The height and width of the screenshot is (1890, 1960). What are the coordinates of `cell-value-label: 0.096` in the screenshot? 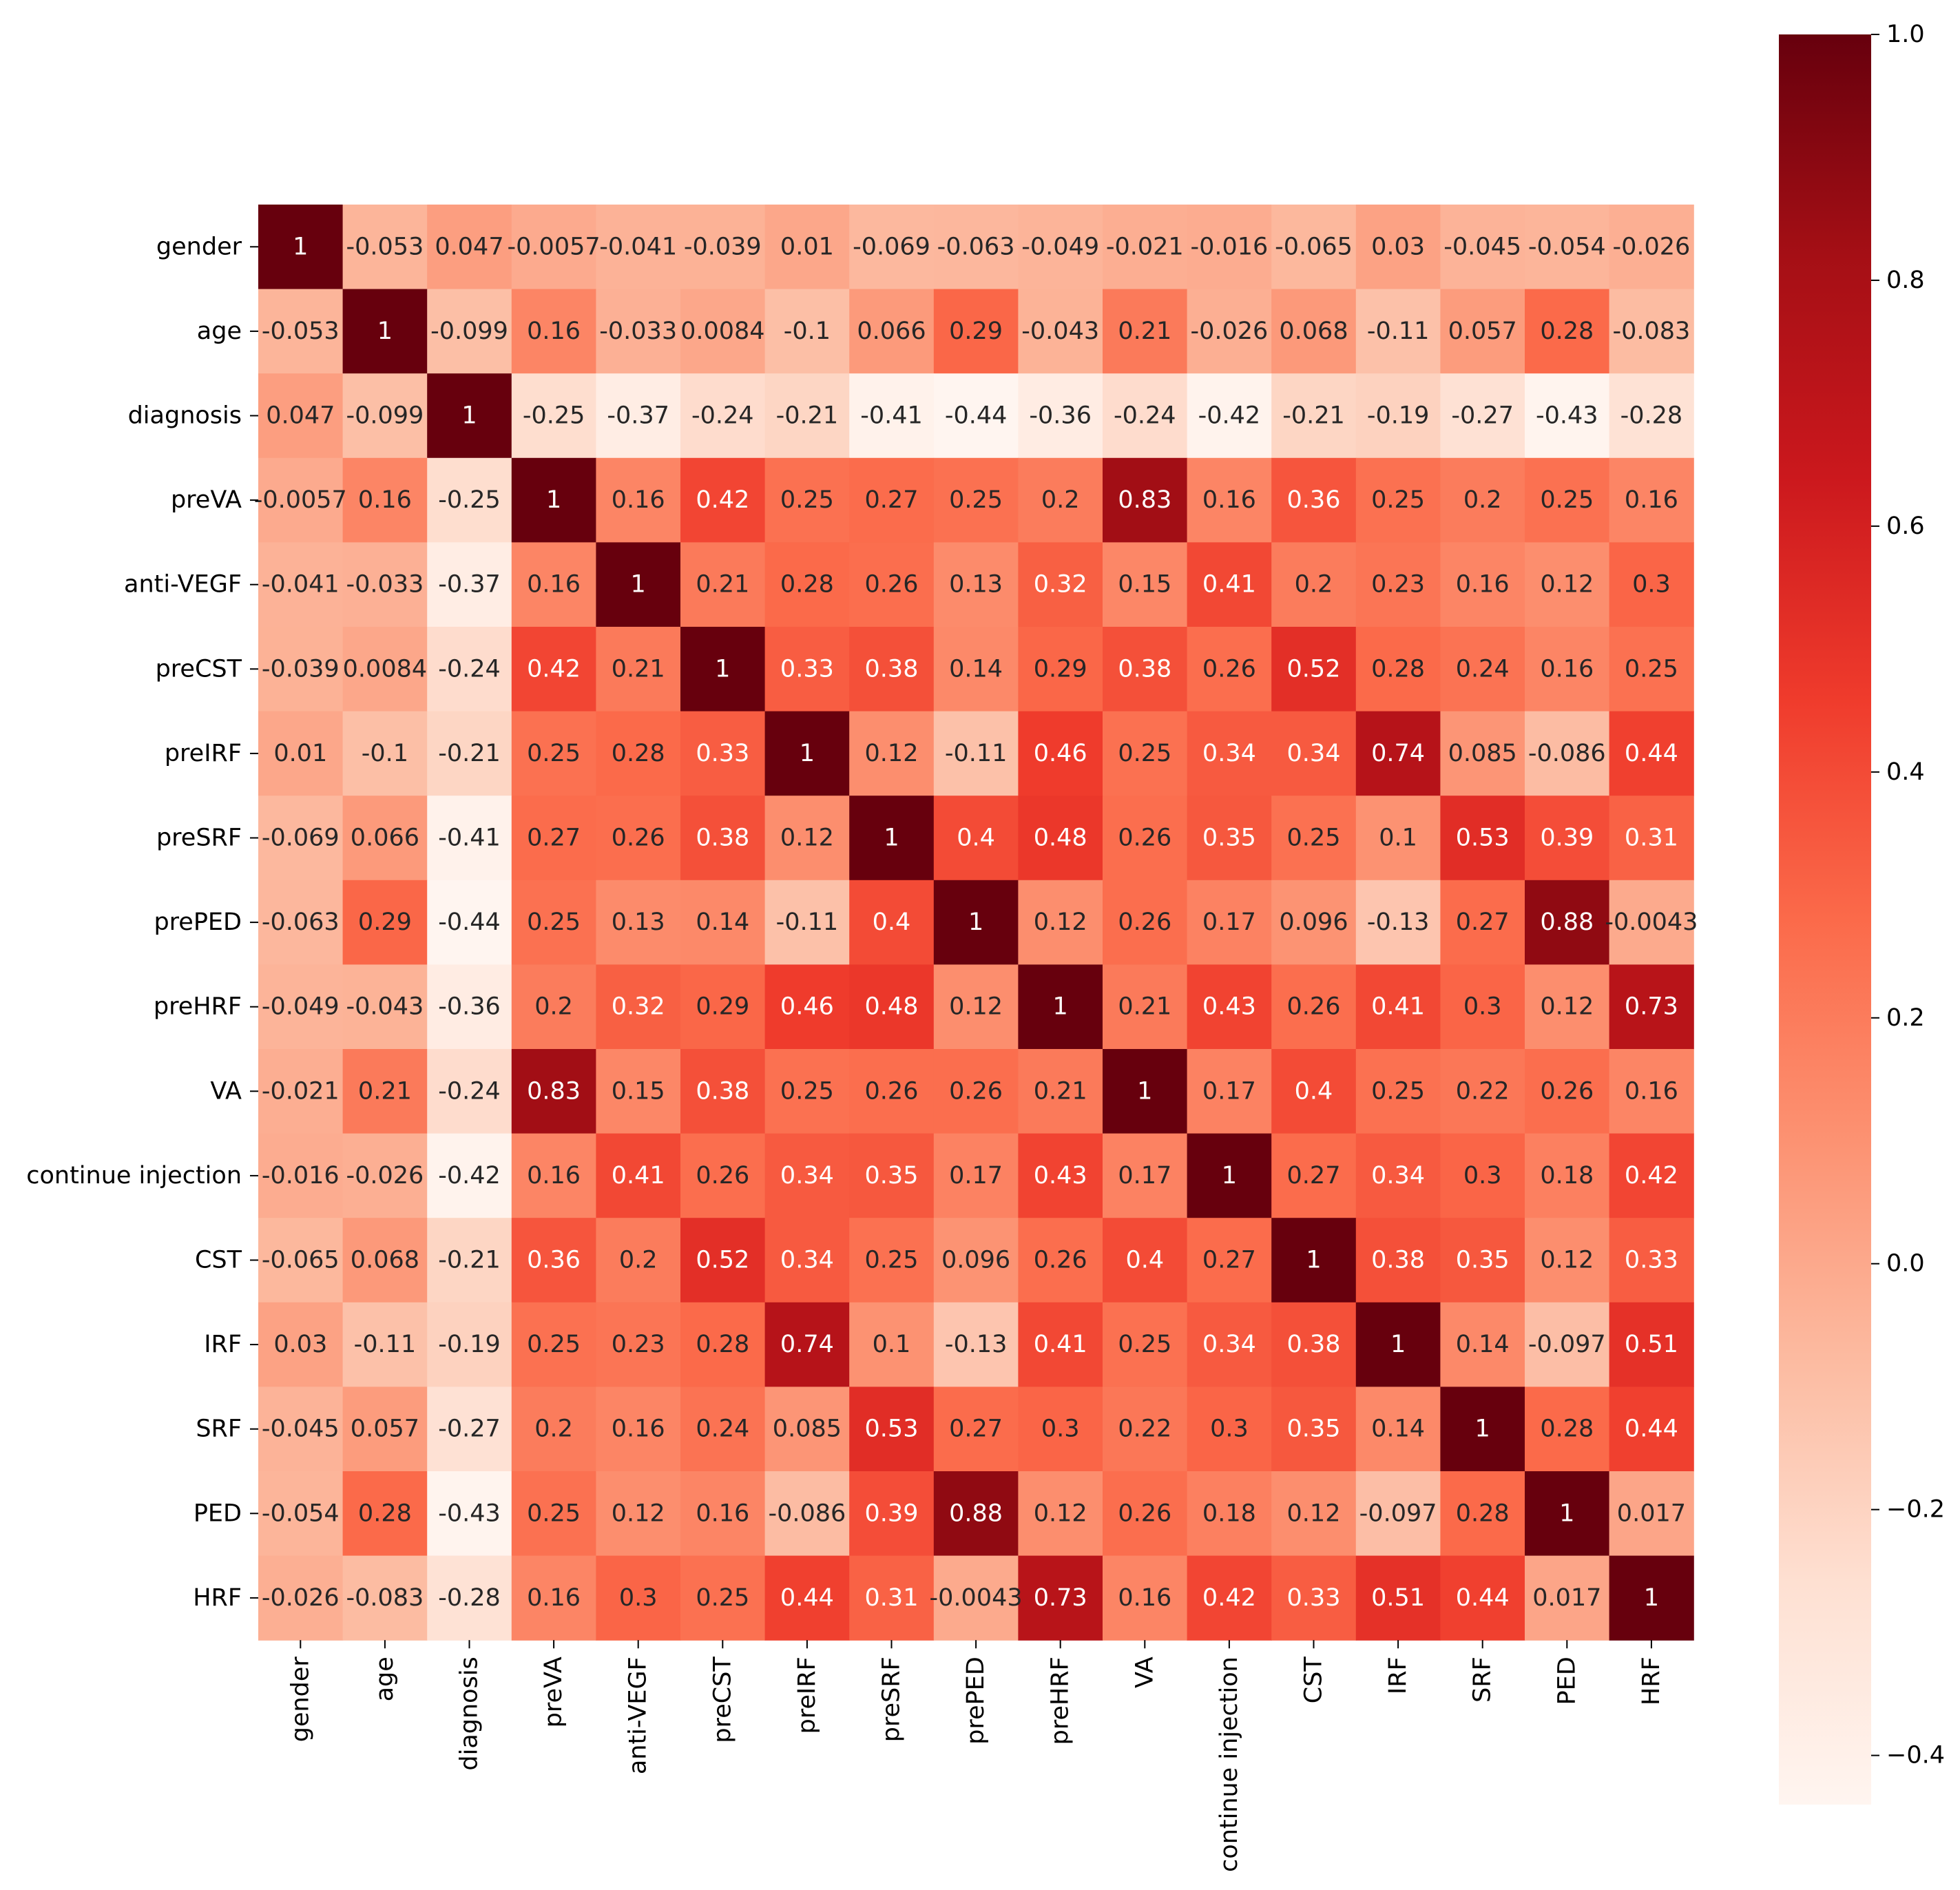 It's located at (1313, 922).